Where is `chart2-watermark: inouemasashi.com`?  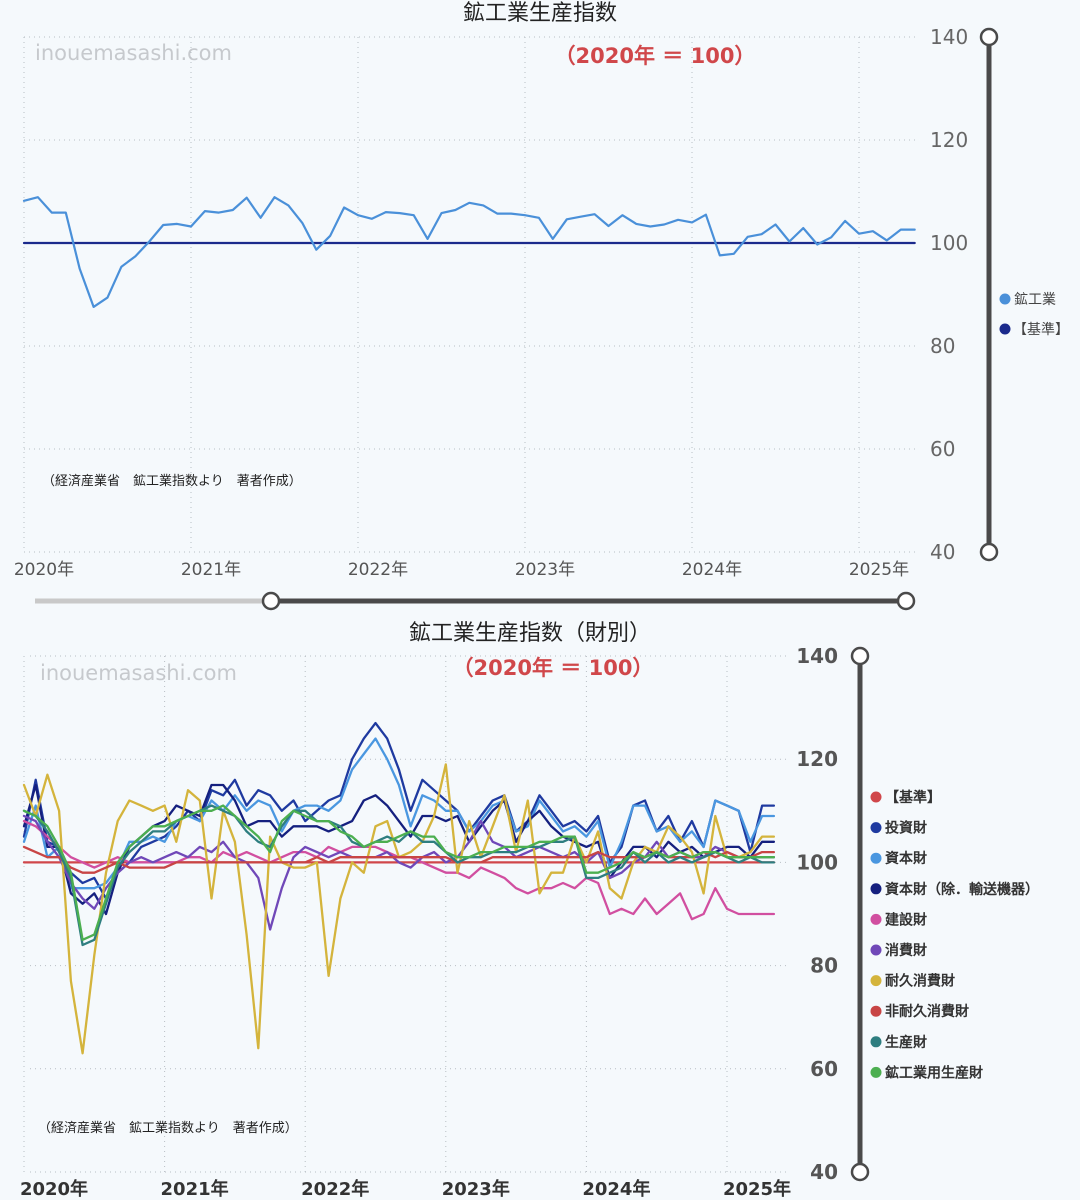 chart2-watermark: inouemasashi.com is located at coordinates (138, 673).